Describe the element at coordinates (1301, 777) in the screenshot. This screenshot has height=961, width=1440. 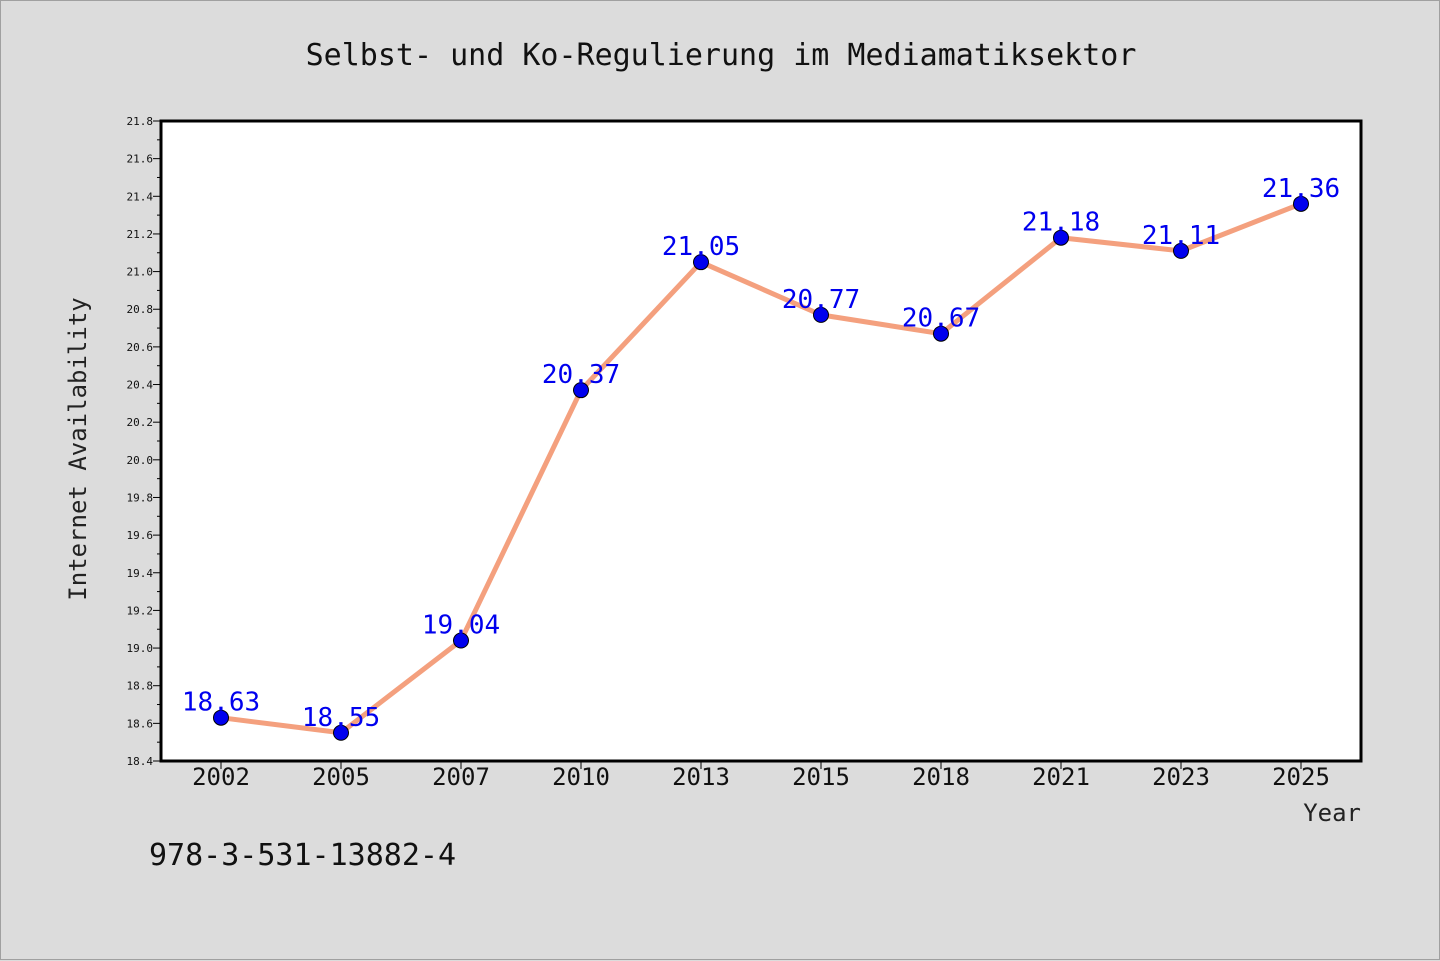
I see `x-tick-label: 2025` at that location.